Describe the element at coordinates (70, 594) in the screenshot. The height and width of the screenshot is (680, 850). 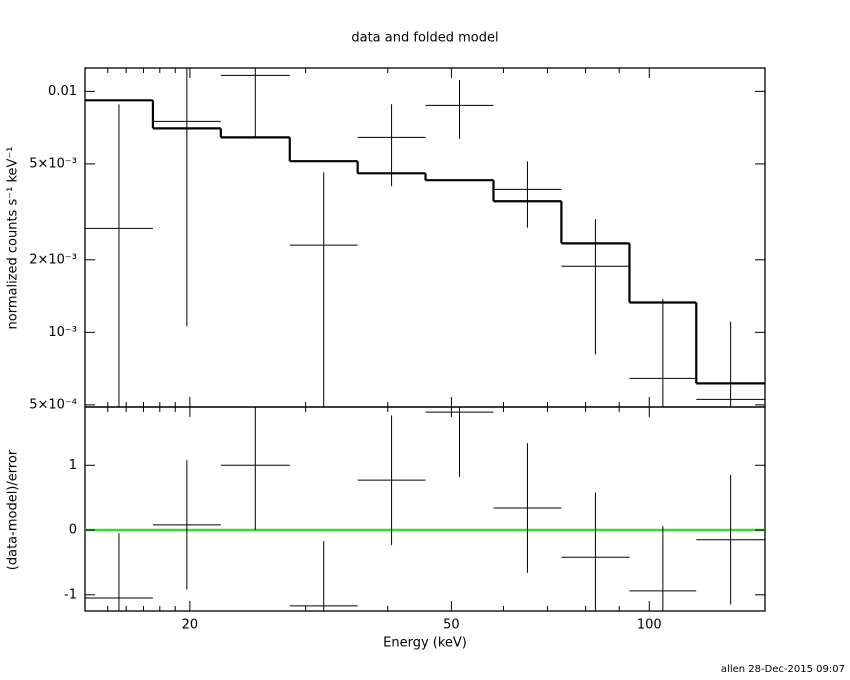
I see `y-tick-label: -1` at that location.